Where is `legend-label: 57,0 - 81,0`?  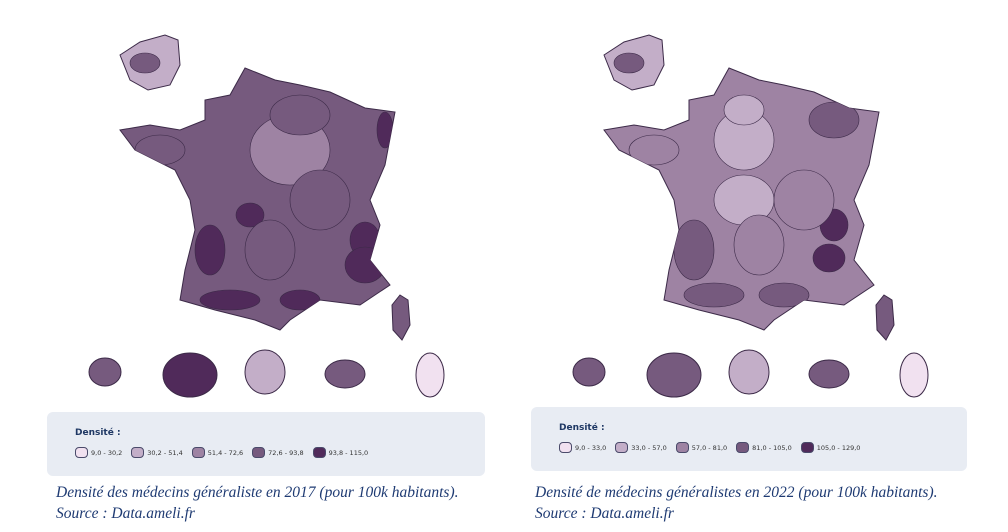
legend-label: 57,0 - 81,0 is located at coordinates (709, 447).